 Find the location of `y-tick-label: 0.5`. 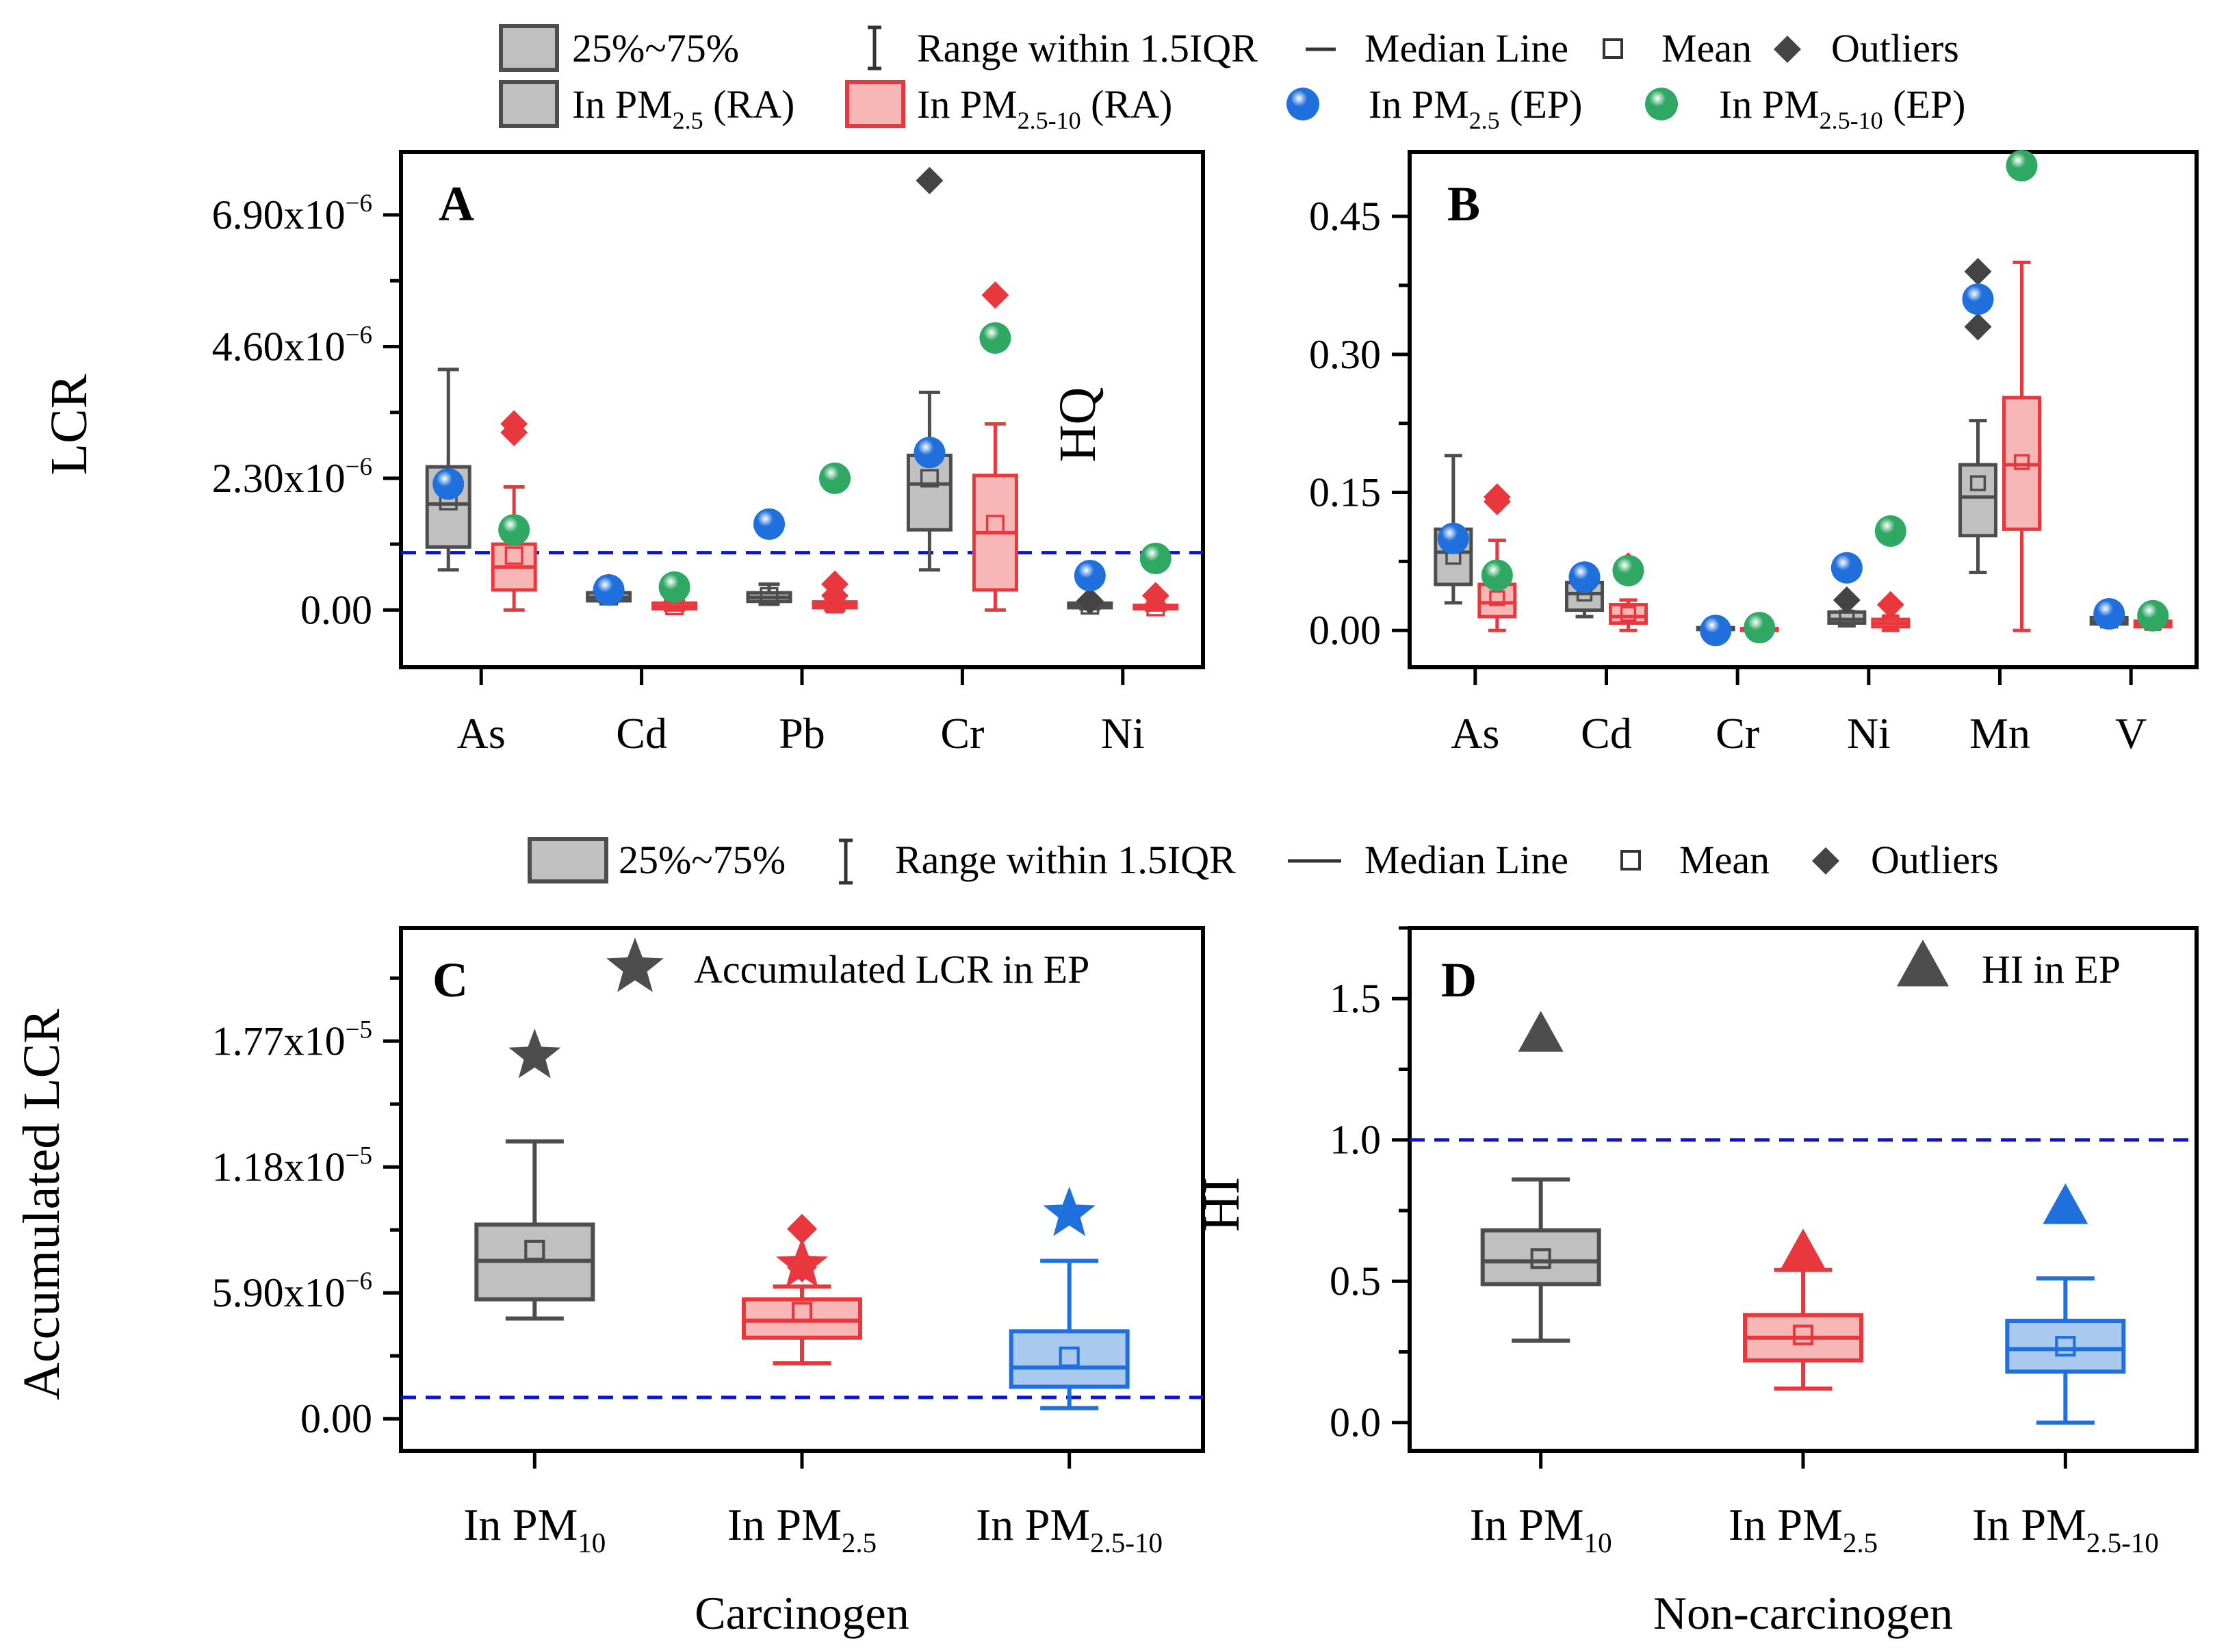

y-tick-label: 0.5 is located at coordinates (1355, 1281).